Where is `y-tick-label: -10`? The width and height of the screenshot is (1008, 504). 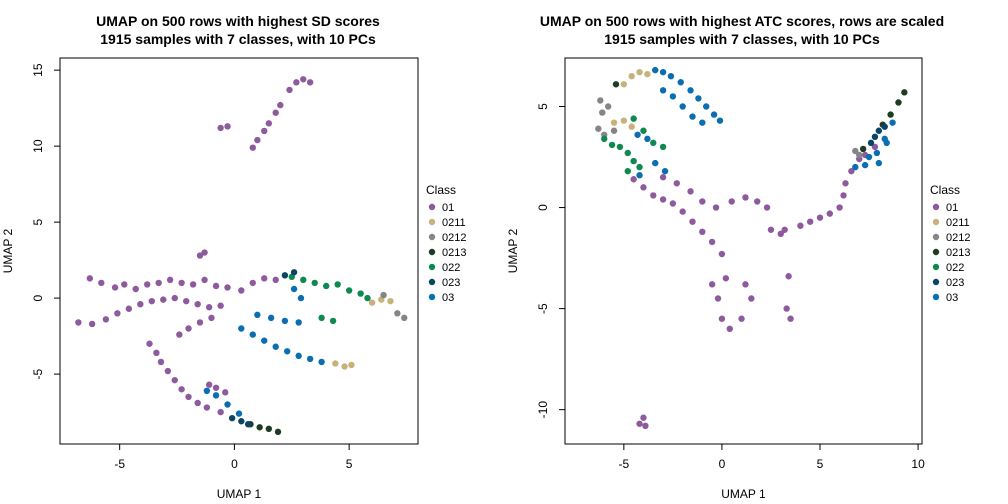
y-tick-label: -10 is located at coordinates (543, 410).